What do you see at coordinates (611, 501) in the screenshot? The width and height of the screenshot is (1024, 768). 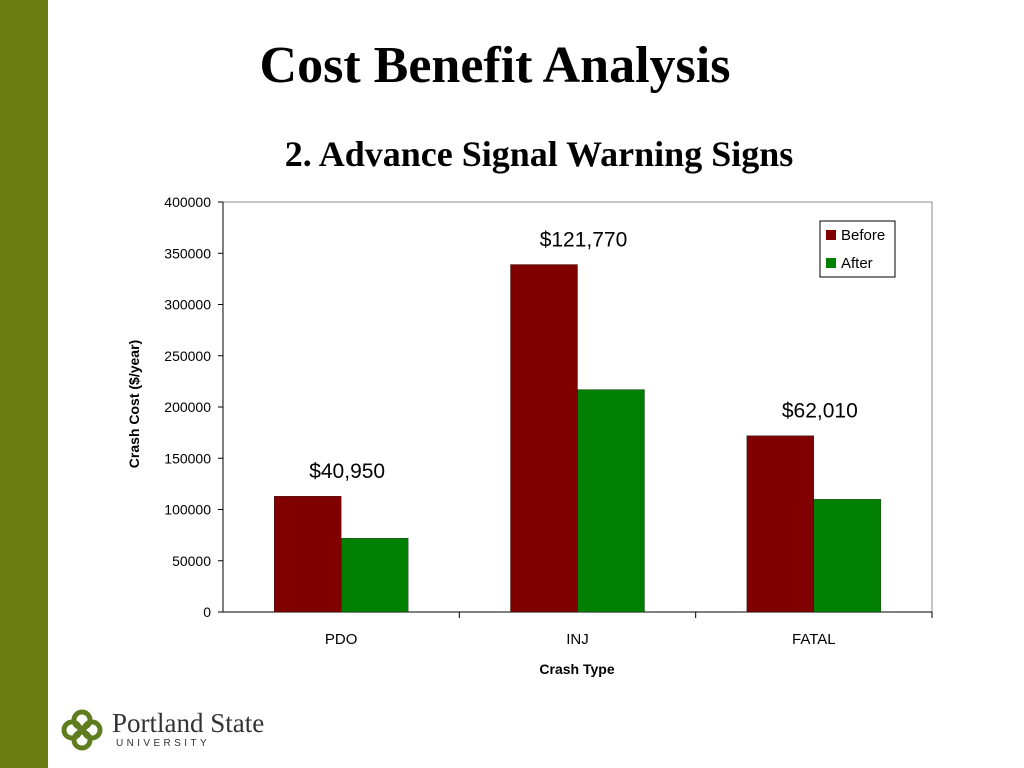 I see `bar-after-inj` at bounding box center [611, 501].